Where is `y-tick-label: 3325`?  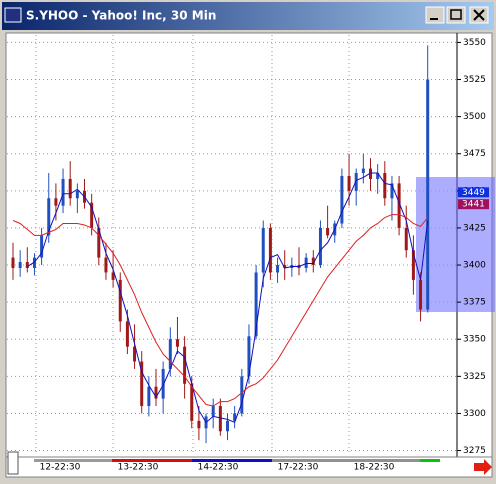 y-tick-label: 3325 is located at coordinates (474, 377).